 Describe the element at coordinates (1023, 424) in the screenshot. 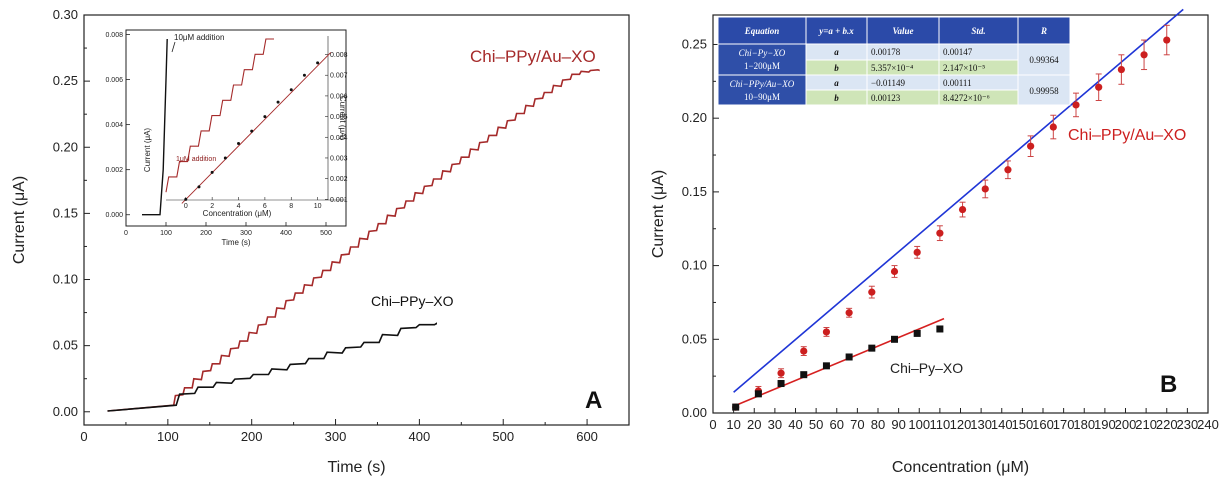

I see `x-tick-label: 150` at that location.